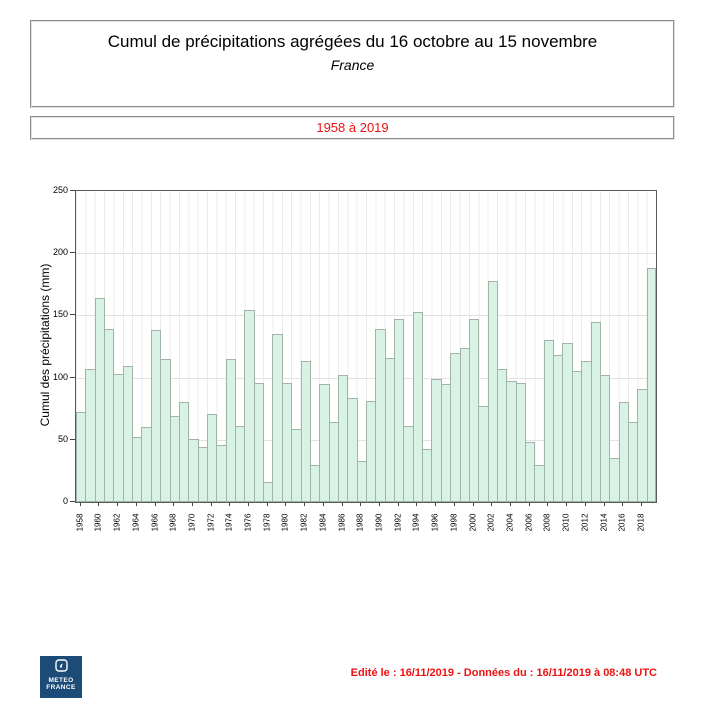 This screenshot has height=702, width=709. Describe the element at coordinates (604, 522) in the screenshot. I see `x-tick-label-2014: 2014` at that location.